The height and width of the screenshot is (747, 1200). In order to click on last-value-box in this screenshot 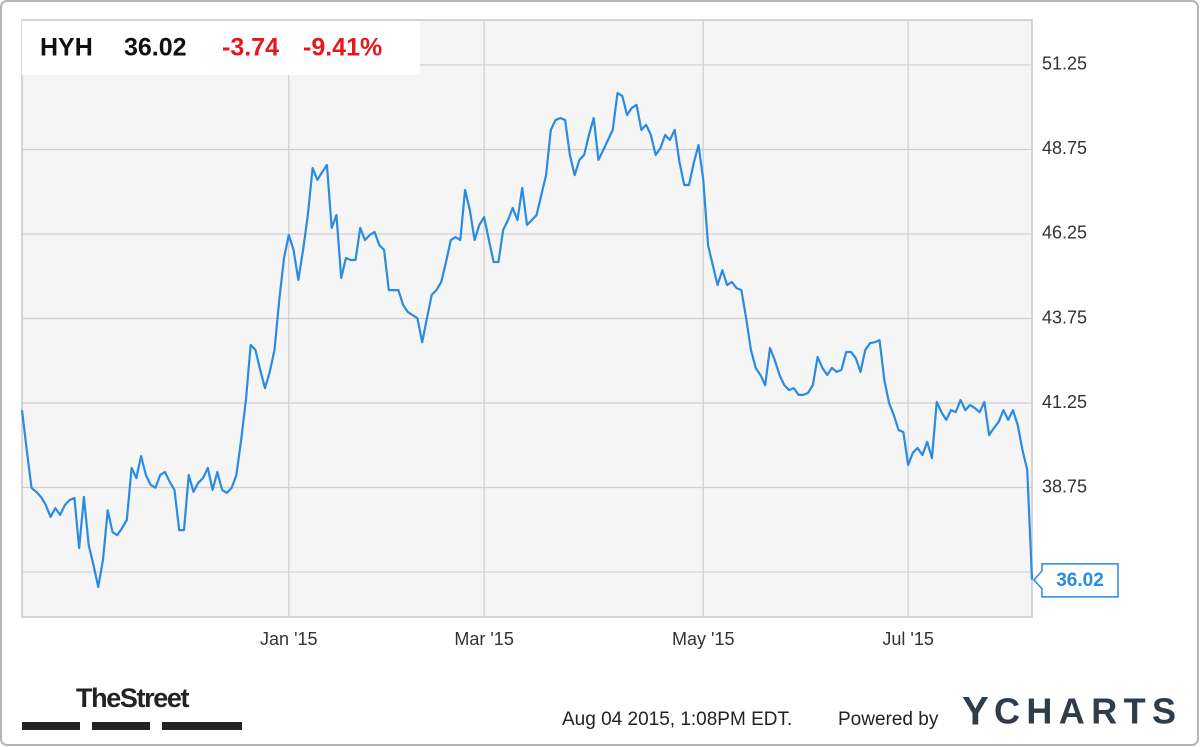, I will do `click(1075, 580)`.